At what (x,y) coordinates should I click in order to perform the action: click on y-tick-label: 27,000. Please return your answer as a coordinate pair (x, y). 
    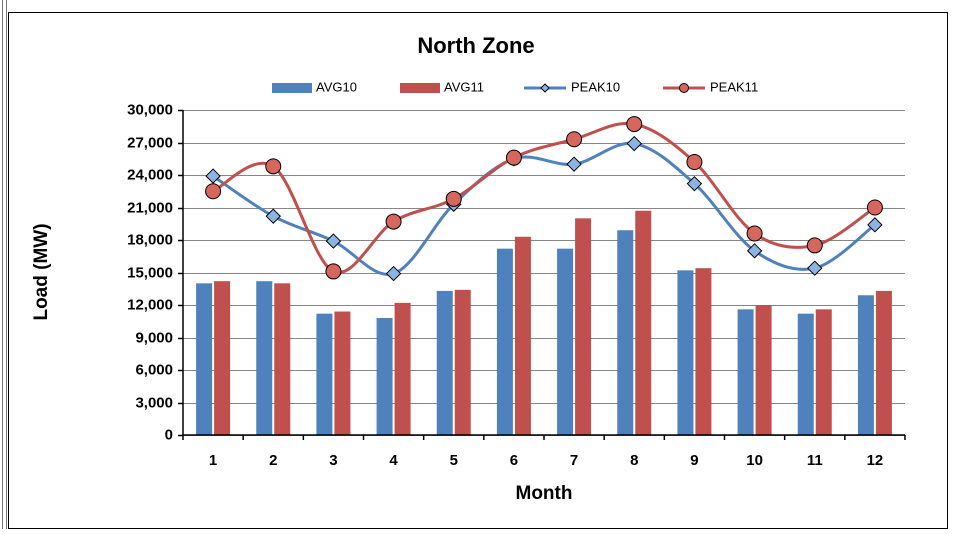
    Looking at the image, I should click on (150, 142).